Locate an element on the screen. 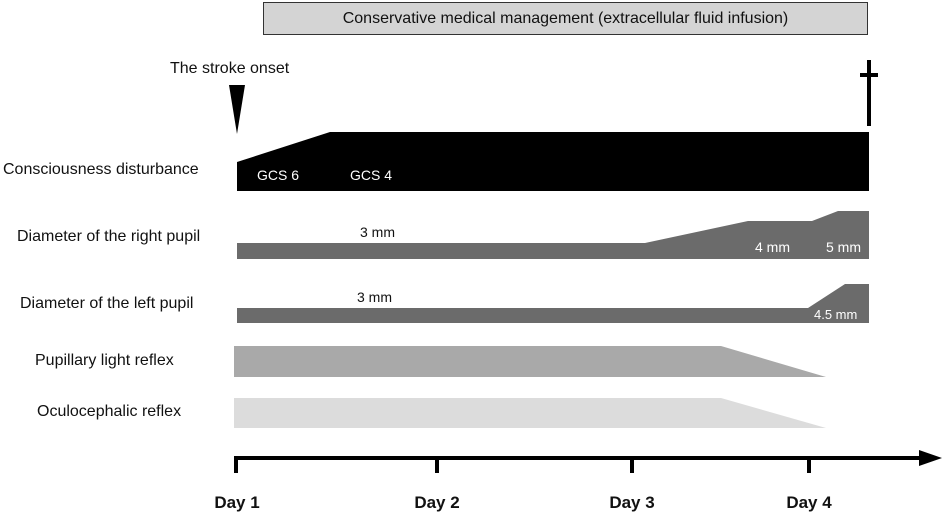  right-pupil-4mm: 4 mm is located at coordinates (772, 247).